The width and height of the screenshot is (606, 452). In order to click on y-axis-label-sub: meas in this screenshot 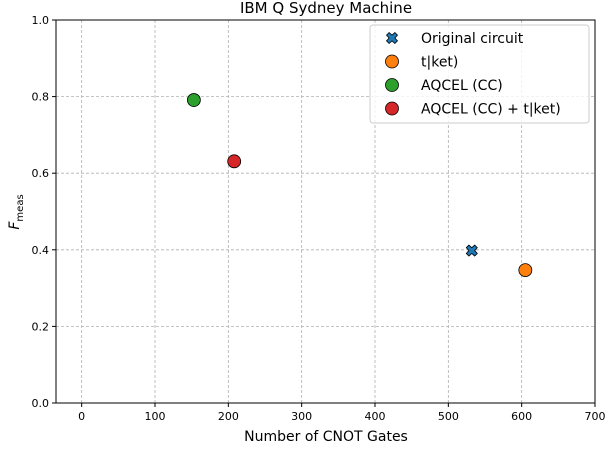, I will do `click(20, 207)`.